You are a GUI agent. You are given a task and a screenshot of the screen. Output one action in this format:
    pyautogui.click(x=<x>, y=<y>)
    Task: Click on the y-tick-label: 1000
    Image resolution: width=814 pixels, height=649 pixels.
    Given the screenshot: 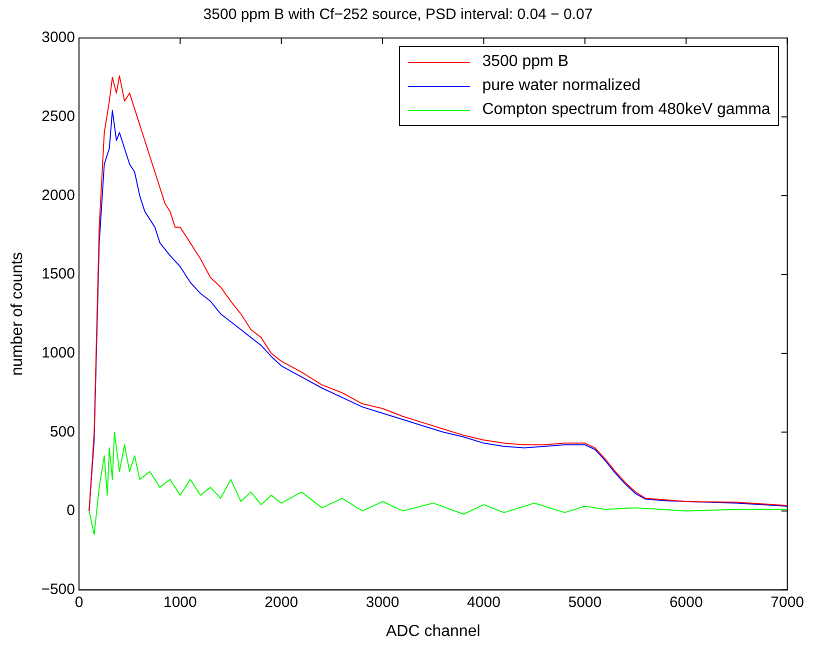 What is the action you would take?
    pyautogui.click(x=58, y=353)
    